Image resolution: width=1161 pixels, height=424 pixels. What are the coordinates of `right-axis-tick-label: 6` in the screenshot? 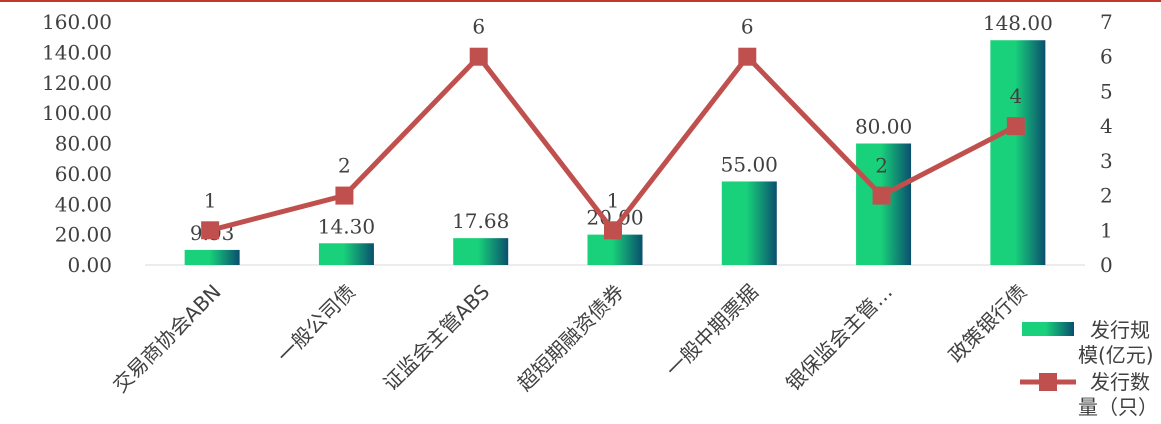 It's located at (1106, 57).